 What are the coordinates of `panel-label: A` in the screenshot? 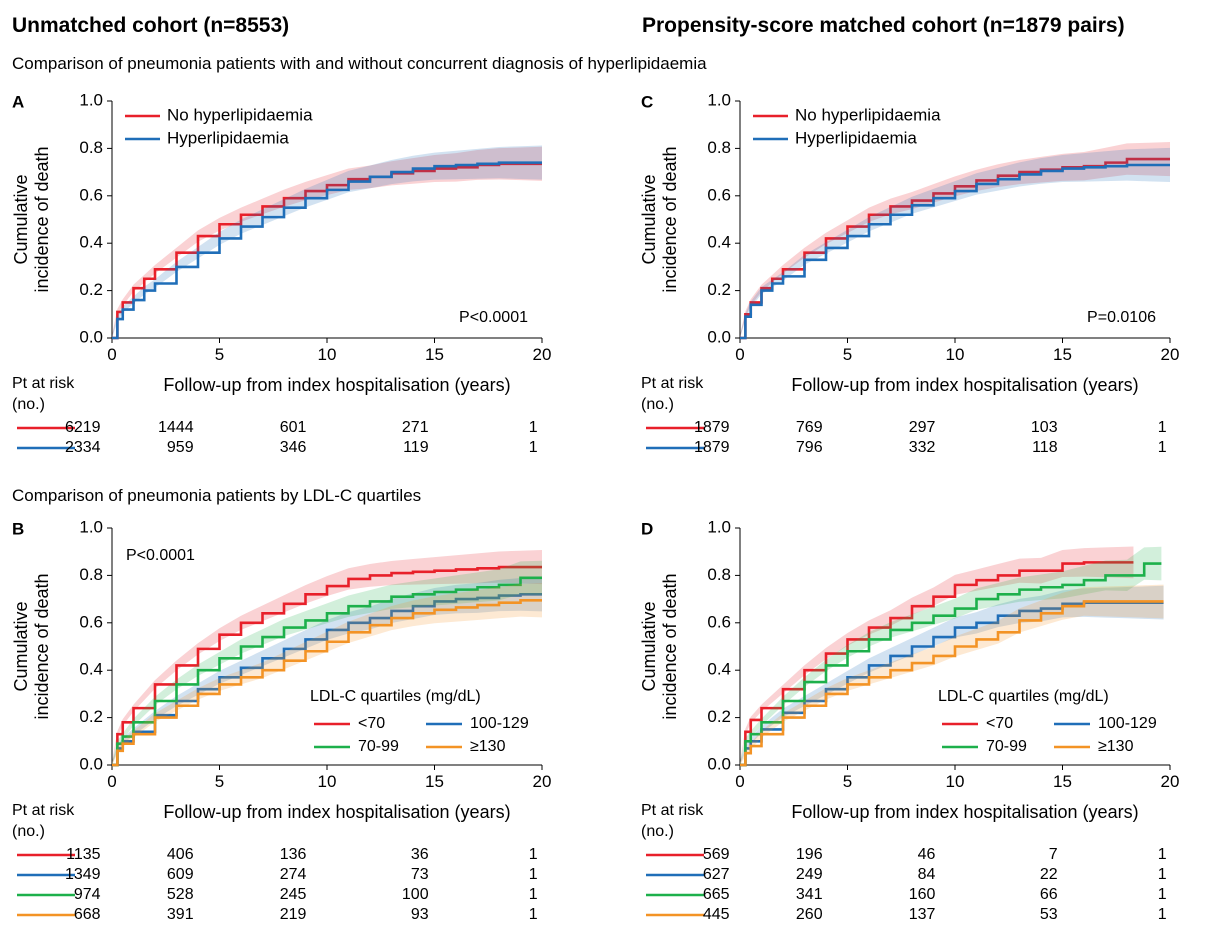 It's located at (18, 101).